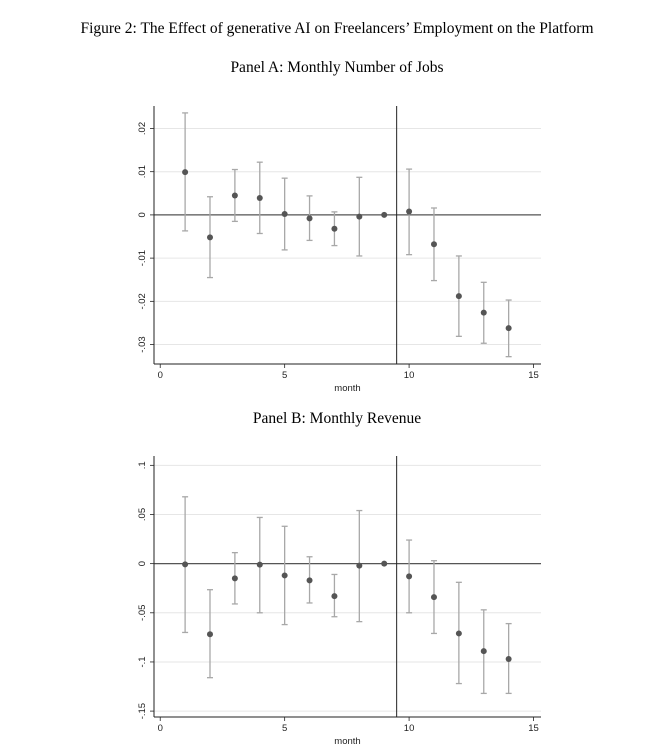 This screenshot has width=648, height=753. What do you see at coordinates (142, 258) in the screenshot?
I see `y-tick-label: -.01` at bounding box center [142, 258].